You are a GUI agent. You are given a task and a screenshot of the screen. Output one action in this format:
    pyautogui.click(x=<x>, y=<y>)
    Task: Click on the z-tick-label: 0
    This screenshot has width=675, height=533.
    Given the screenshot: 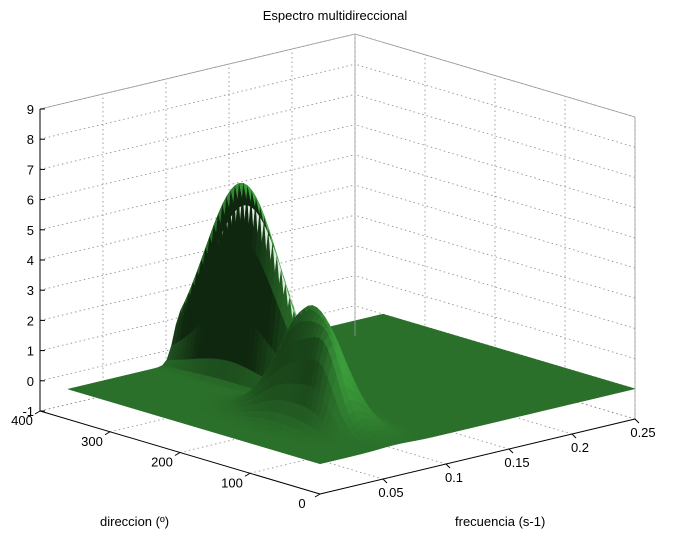 What is the action you would take?
    pyautogui.click(x=30, y=381)
    